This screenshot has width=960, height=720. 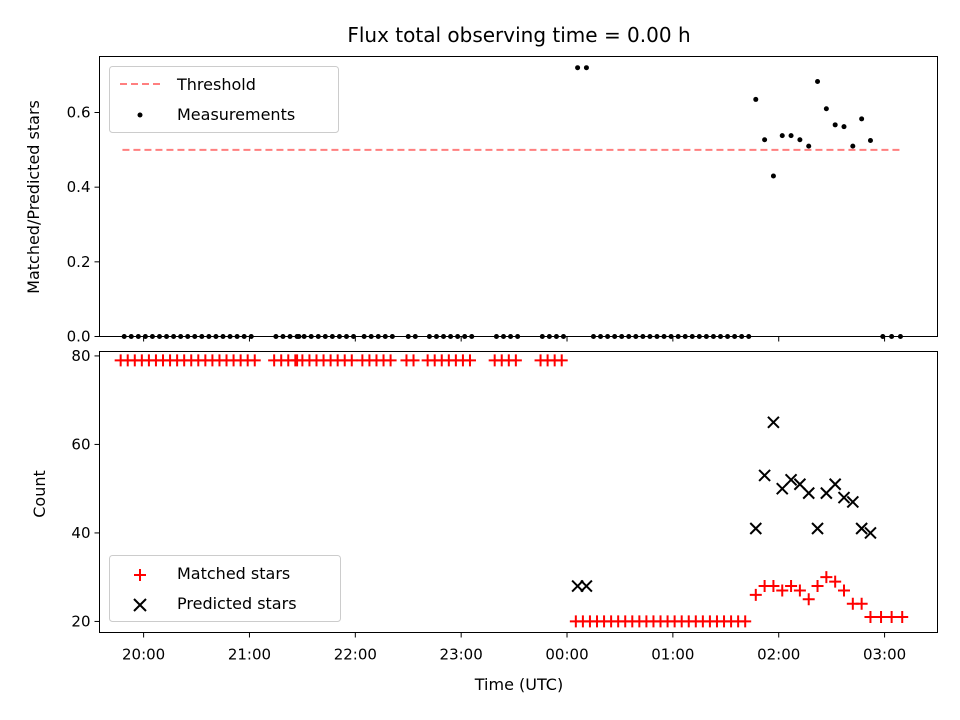 What do you see at coordinates (778, 655) in the screenshot?
I see `x-tick-label: 02:00` at bounding box center [778, 655].